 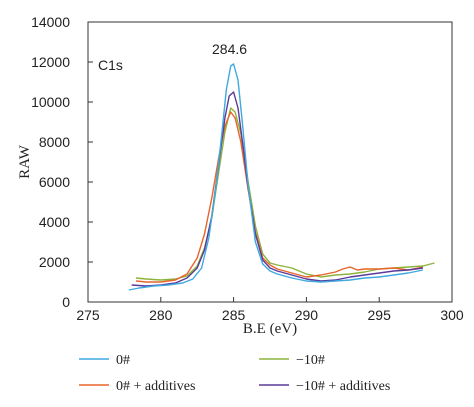 I want to click on legend: 0# −10# 0# + additives −10# + additives, so click(x=234, y=373).